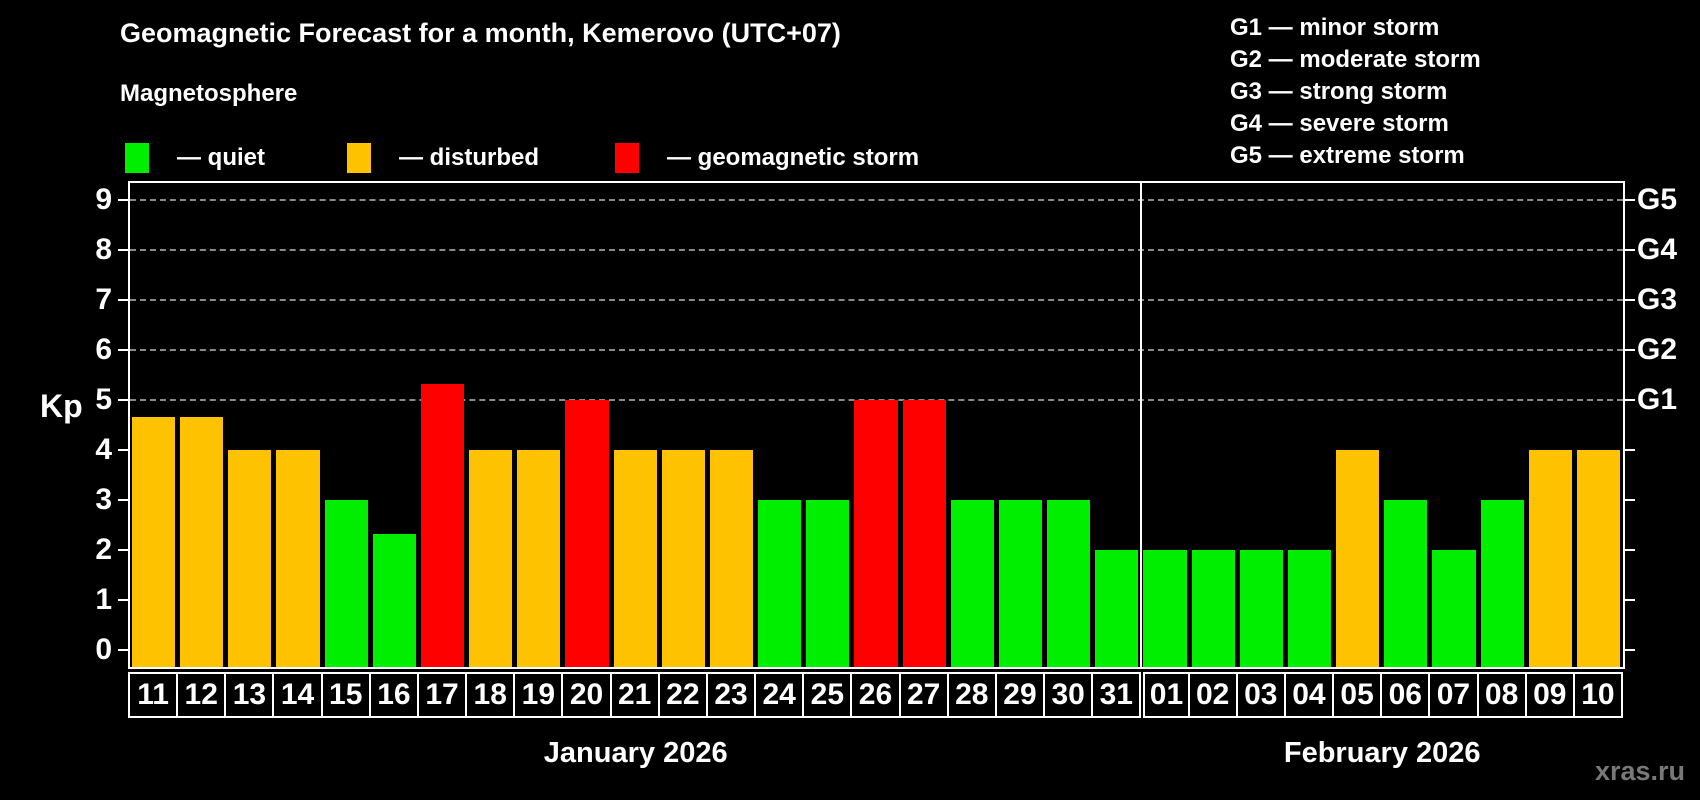  I want to click on quiet-color-swatch, so click(137, 158).